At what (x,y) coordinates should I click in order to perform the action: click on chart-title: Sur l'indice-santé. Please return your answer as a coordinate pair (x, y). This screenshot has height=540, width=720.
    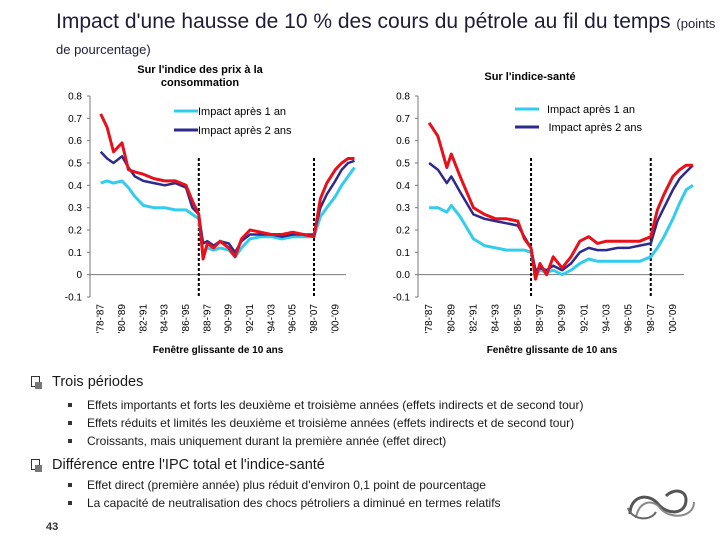
    Looking at the image, I should click on (529, 77).